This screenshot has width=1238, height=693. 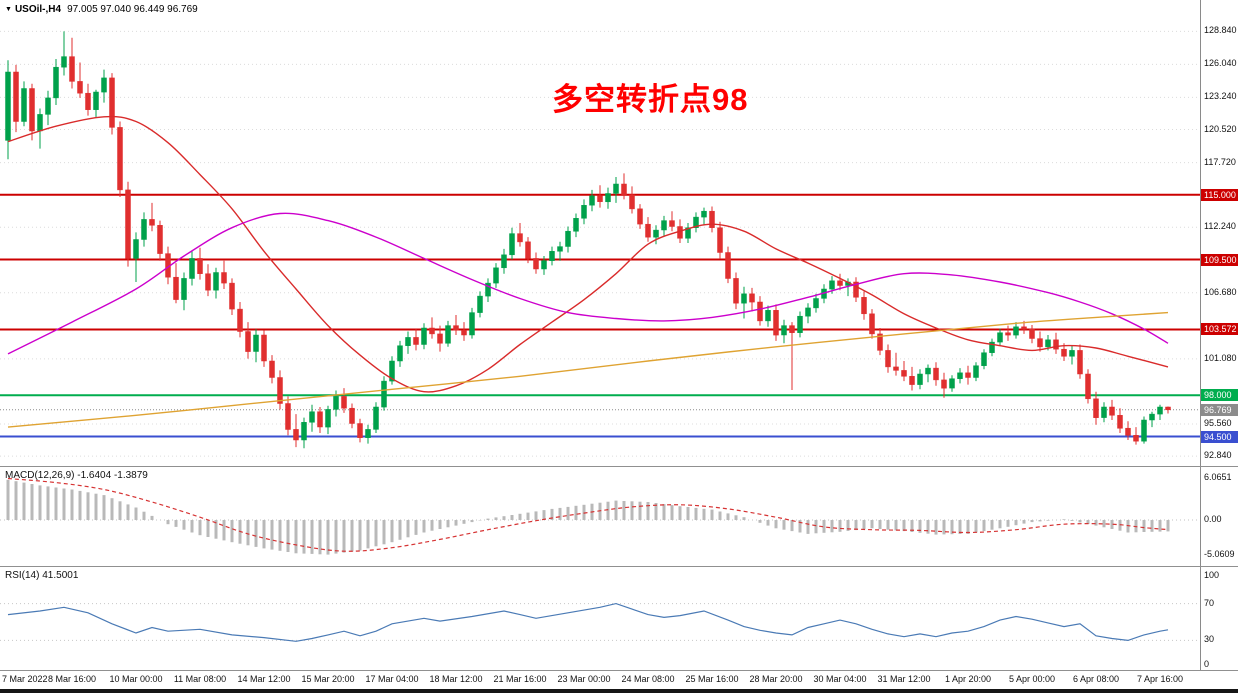 What do you see at coordinates (1220, 63) in the screenshot?
I see `price-tick-label: 126.040` at bounding box center [1220, 63].